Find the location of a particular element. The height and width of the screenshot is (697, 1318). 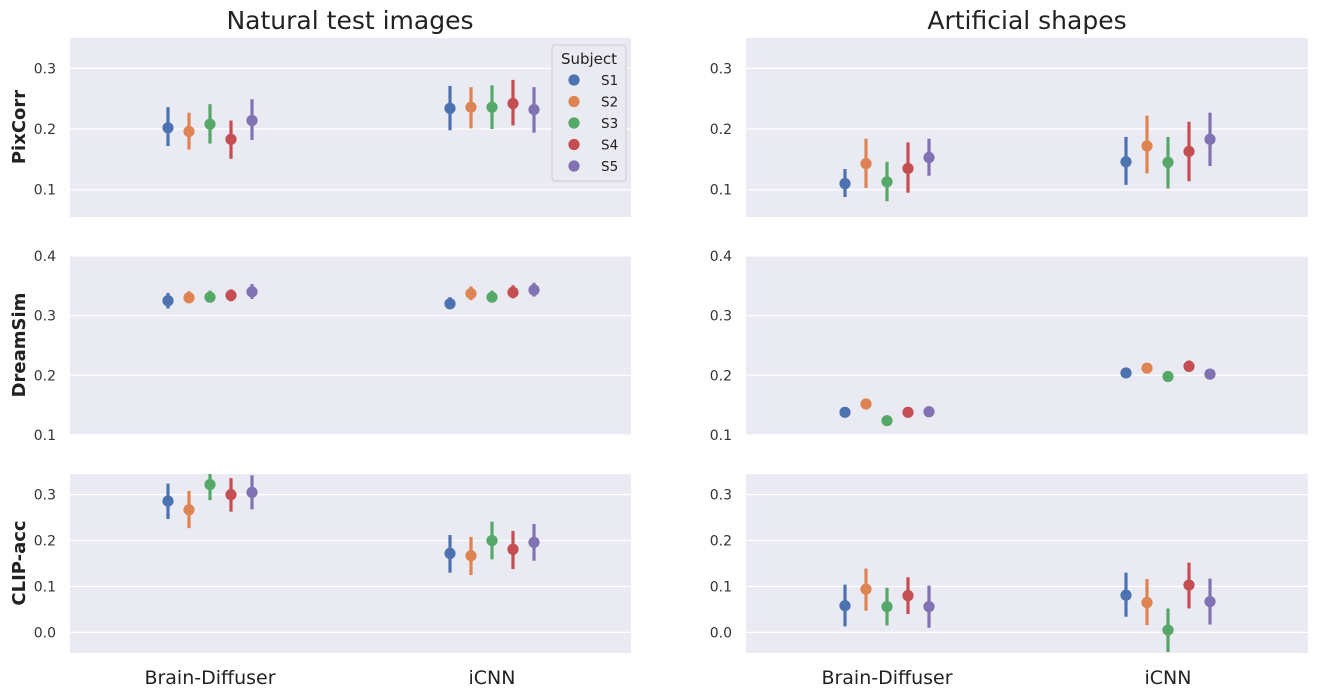

legend-marker-S5 is located at coordinates (574, 166).